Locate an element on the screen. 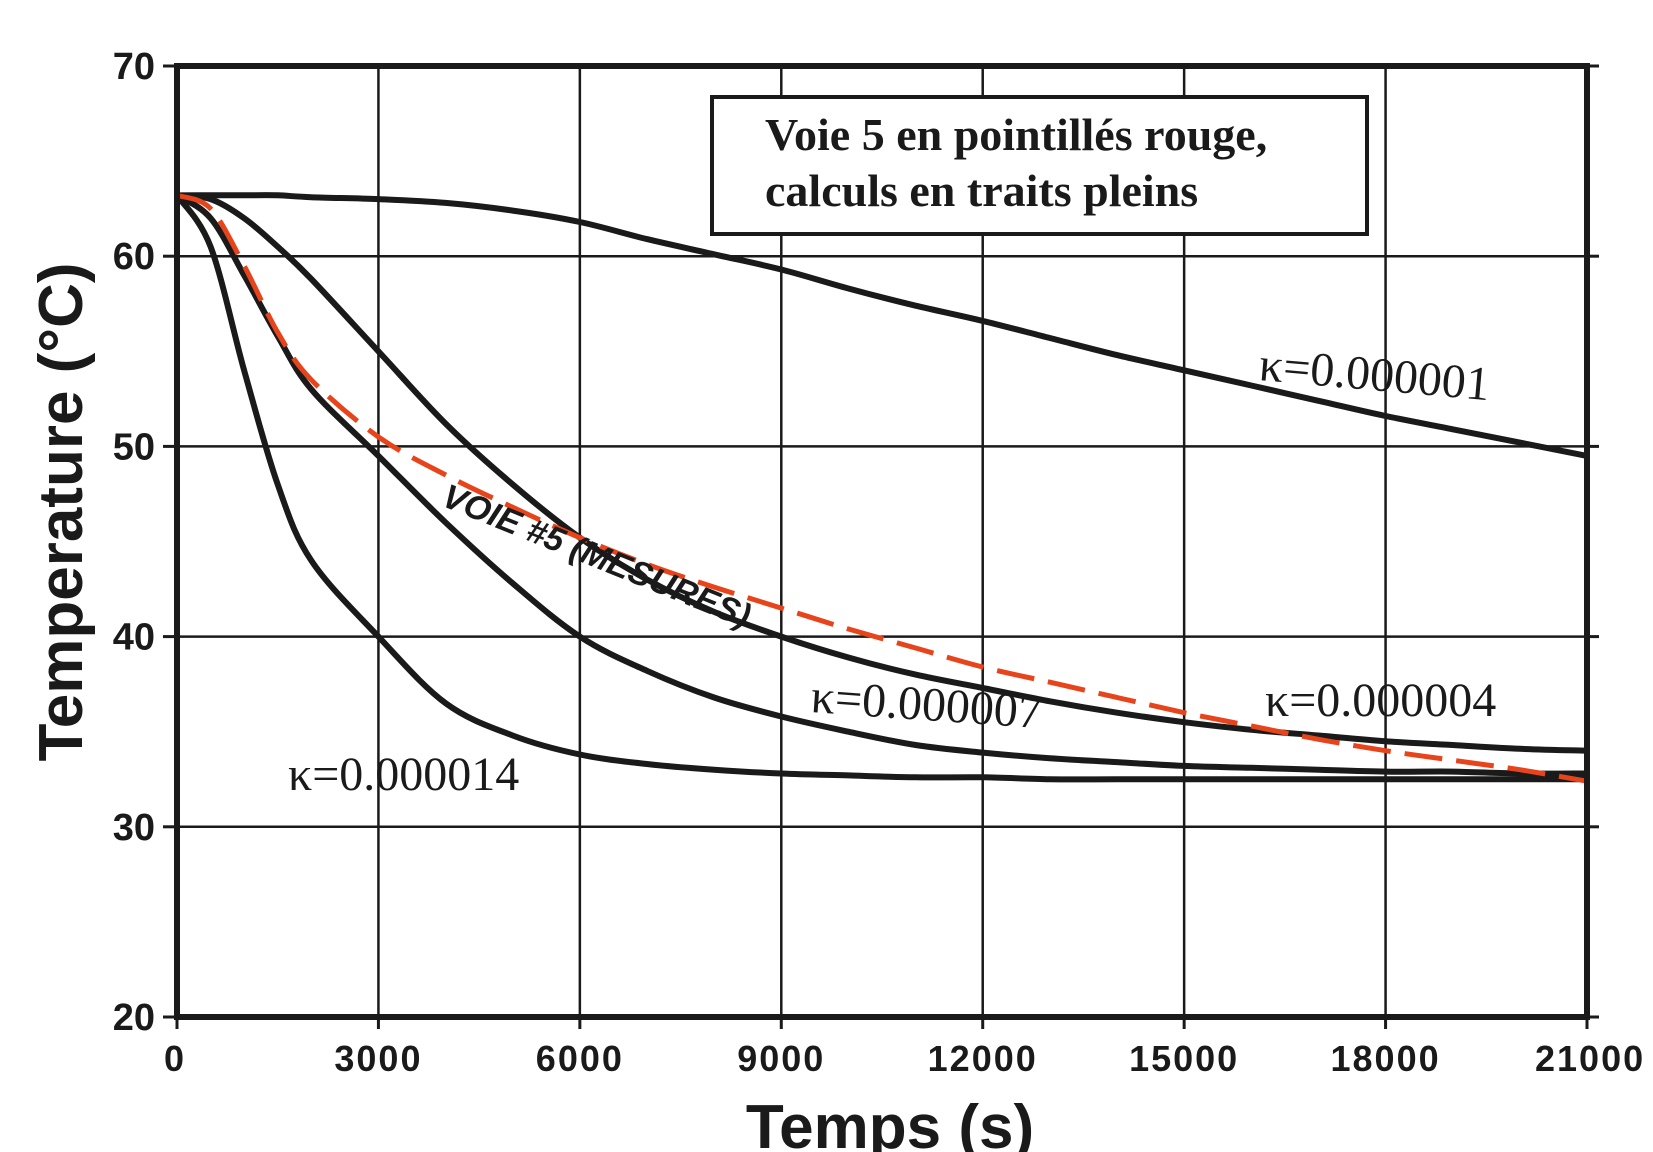 The width and height of the screenshot is (1653, 1152). legend-line-1: Voie 5 en pointillés rouge, is located at coordinates (1016, 134).